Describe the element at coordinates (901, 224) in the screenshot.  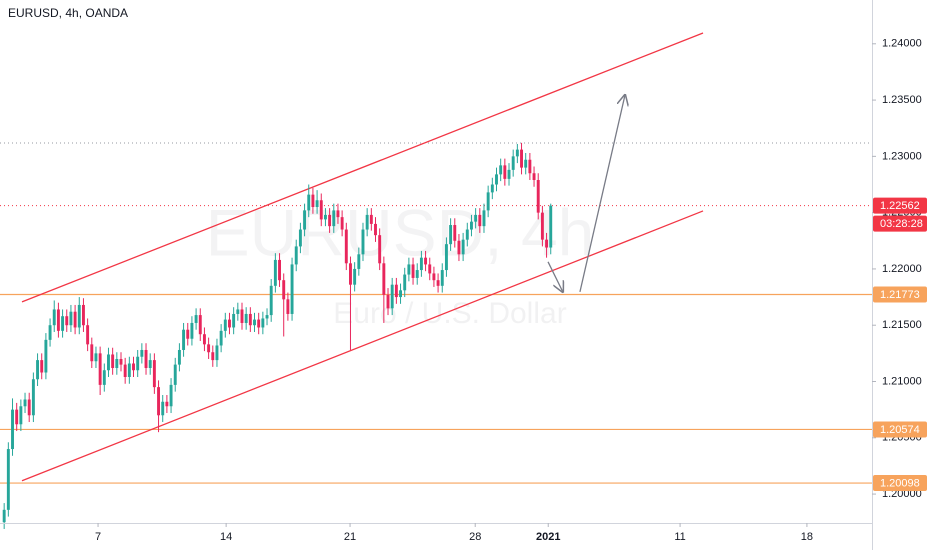
I see `countdown-label: 03:28:28` at that location.